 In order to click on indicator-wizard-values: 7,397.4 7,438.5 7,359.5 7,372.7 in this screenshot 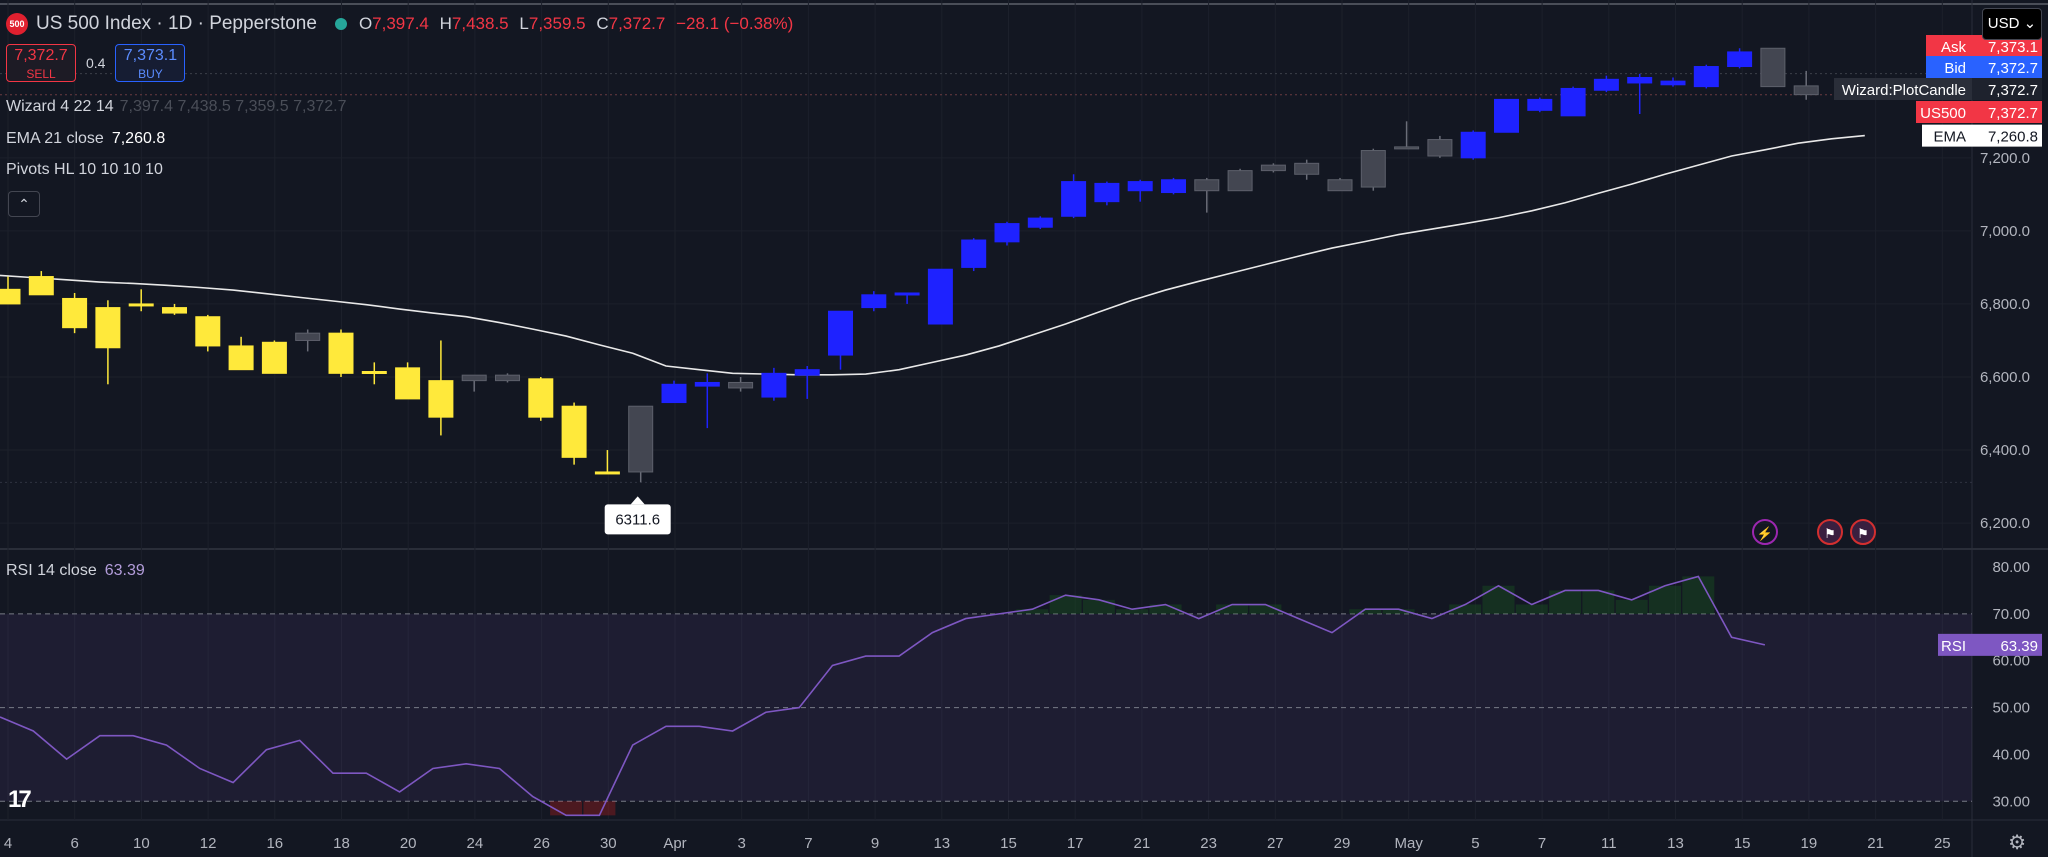, I will do `click(233, 106)`.